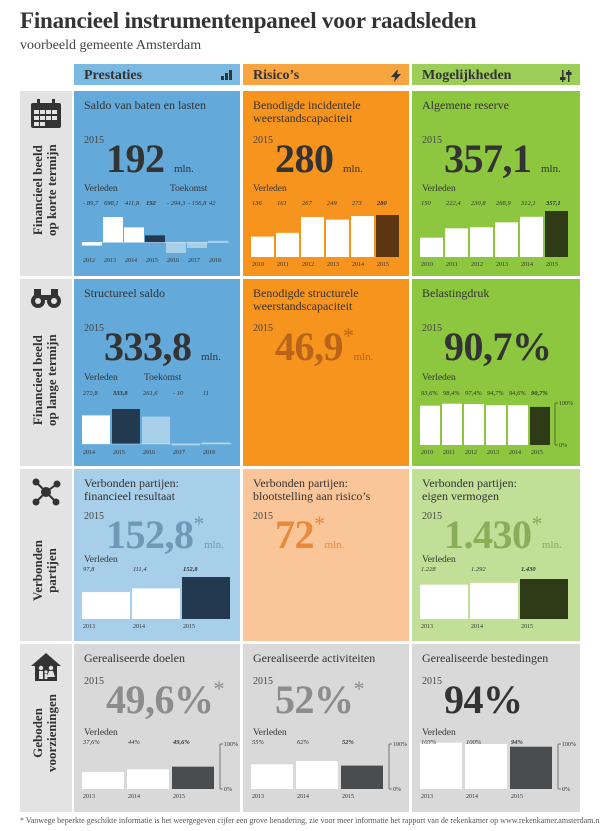 This screenshot has height=831, width=600. What do you see at coordinates (503, 203) in the screenshot?
I see `data-label: 268,9` at bounding box center [503, 203].